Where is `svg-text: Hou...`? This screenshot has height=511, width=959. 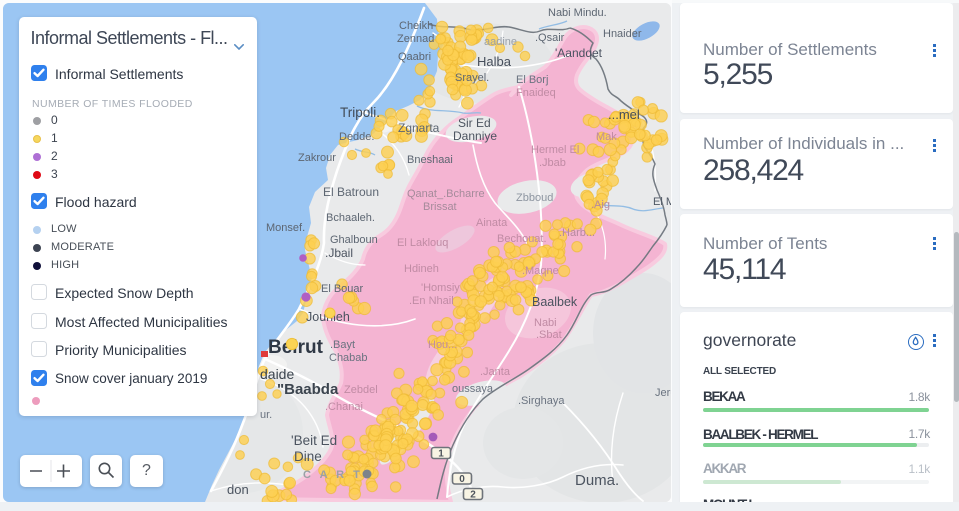 svg-text: Hou... is located at coordinates (442, 345).